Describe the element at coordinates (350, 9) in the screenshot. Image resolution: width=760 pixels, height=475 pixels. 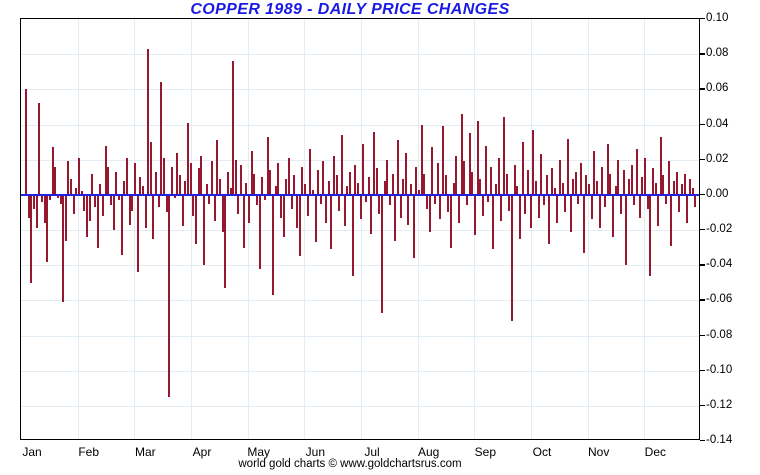
I see `chart-title: COPPER 1989 - DAILY PRICE CHANGES` at that location.